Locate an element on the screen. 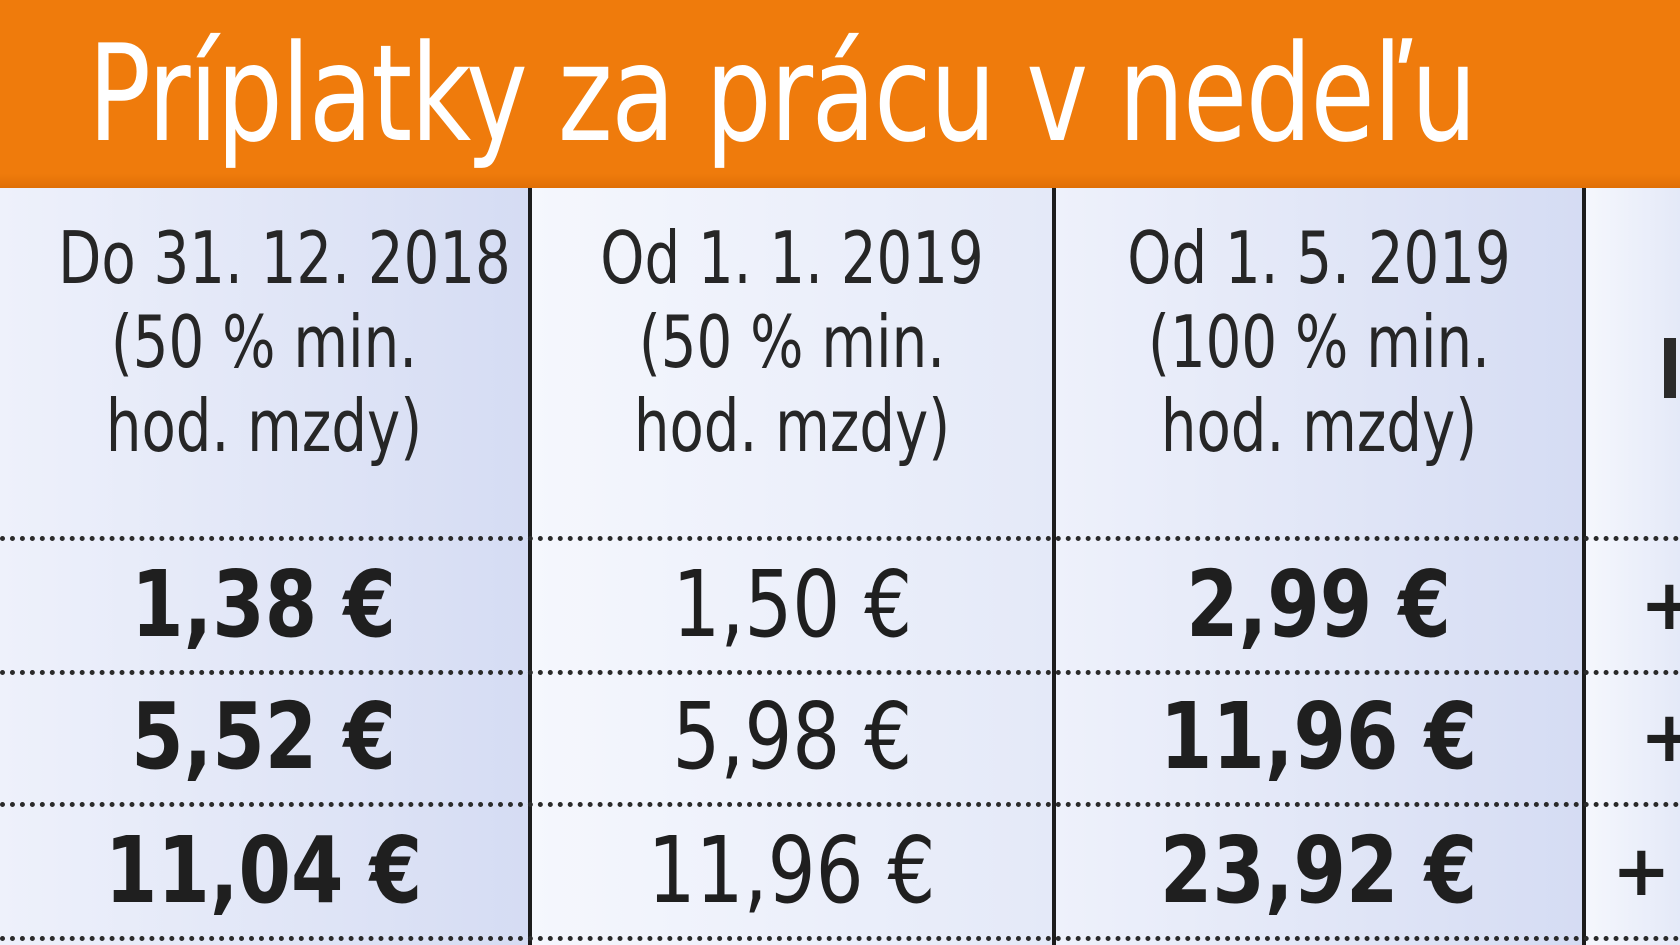  table-cell-r3-c1: 11,04 € is located at coordinates (264, 871).